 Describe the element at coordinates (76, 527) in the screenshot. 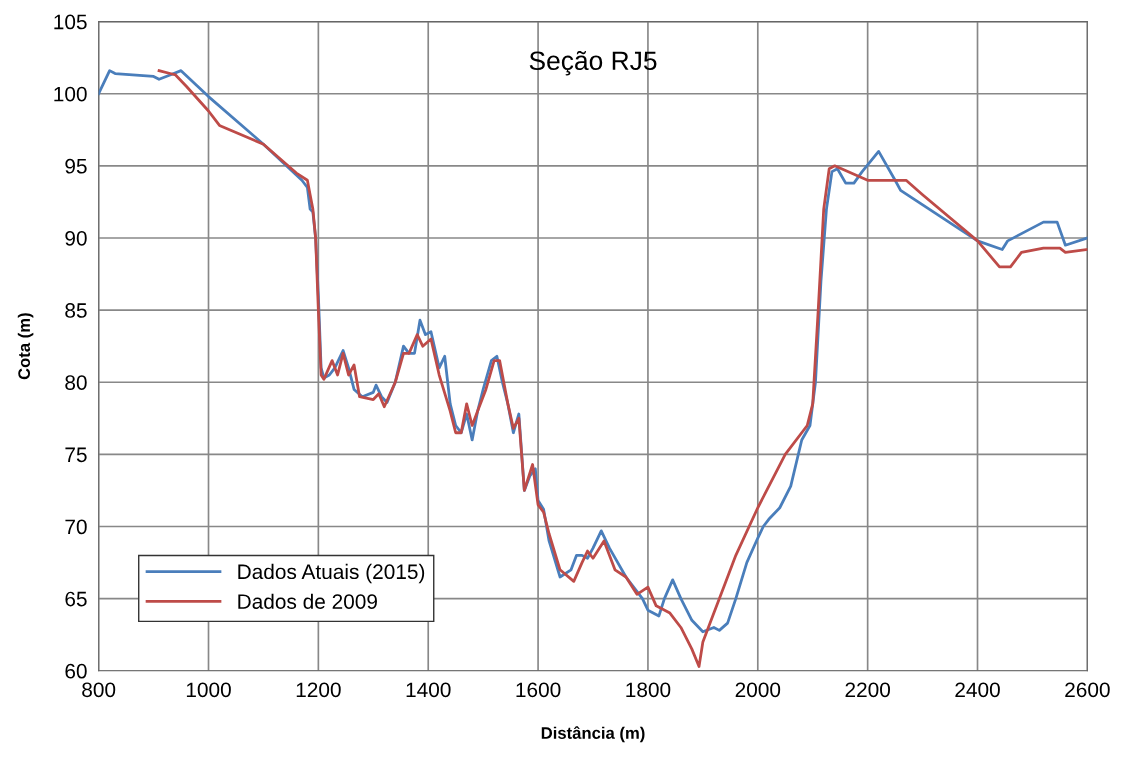

I see `y-tick-label: 70` at that location.